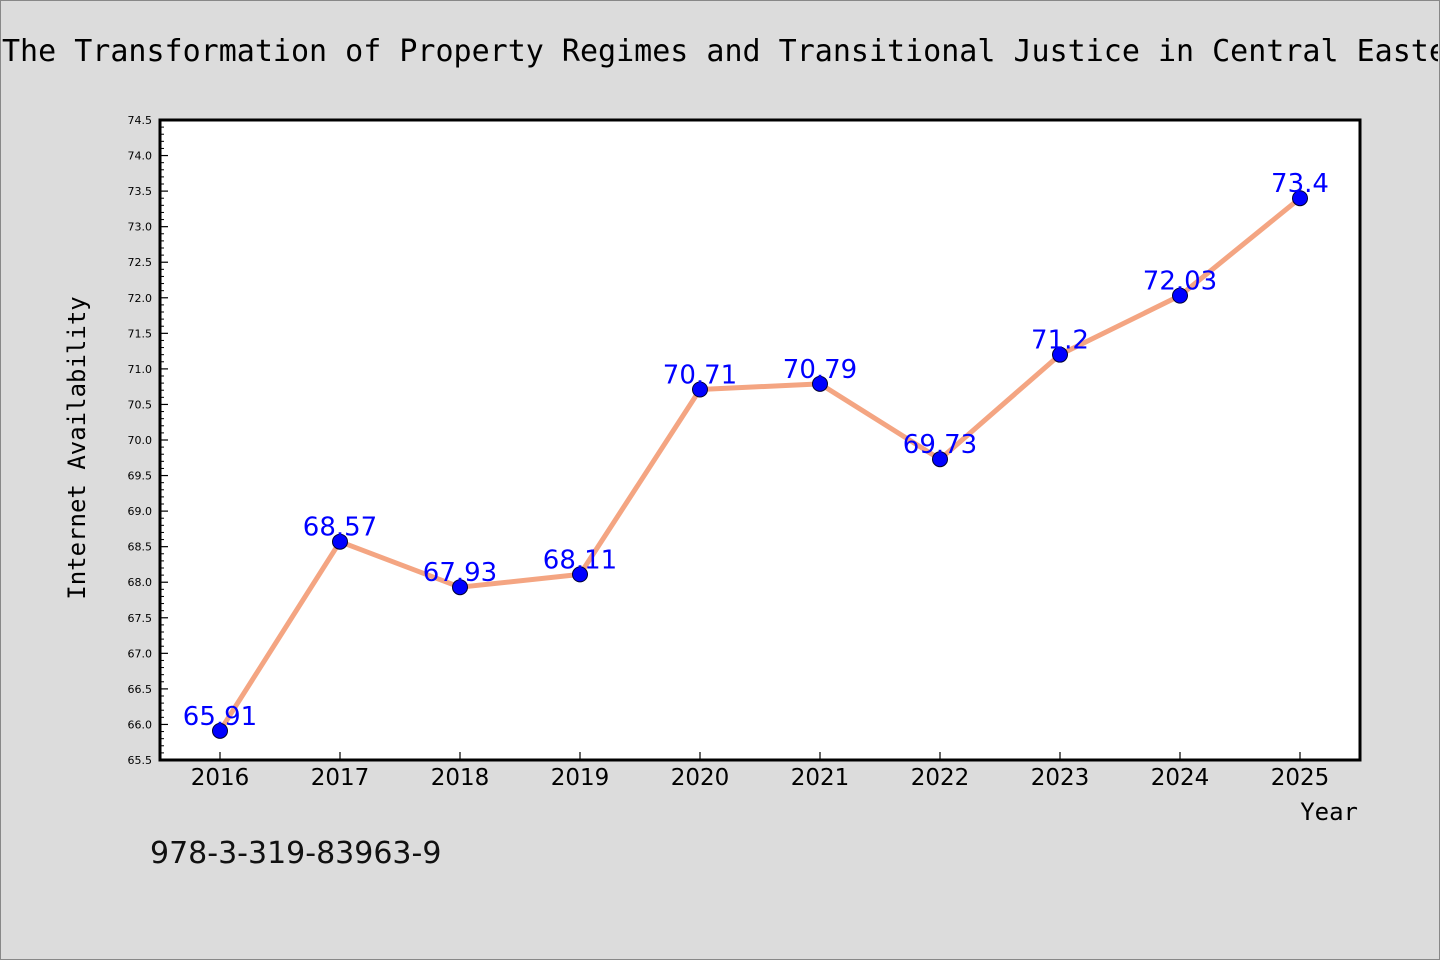 The height and width of the screenshot is (960, 1440). What do you see at coordinates (340, 778) in the screenshot?
I see `x-tick-label: 2017` at bounding box center [340, 778].